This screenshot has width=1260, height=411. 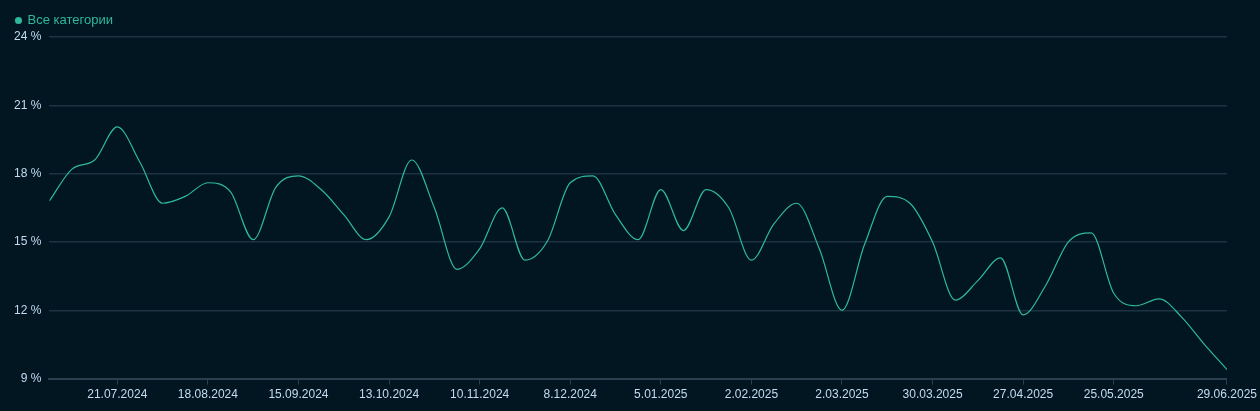 I want to click on x-tick-label: 21.07.2024, so click(x=117, y=394).